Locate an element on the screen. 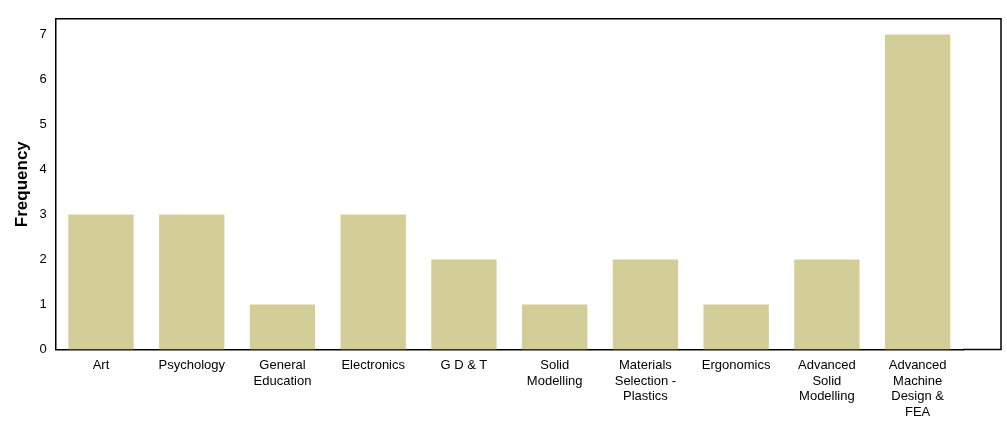  x-tick-label: Solid Modelling is located at coordinates (554, 372).